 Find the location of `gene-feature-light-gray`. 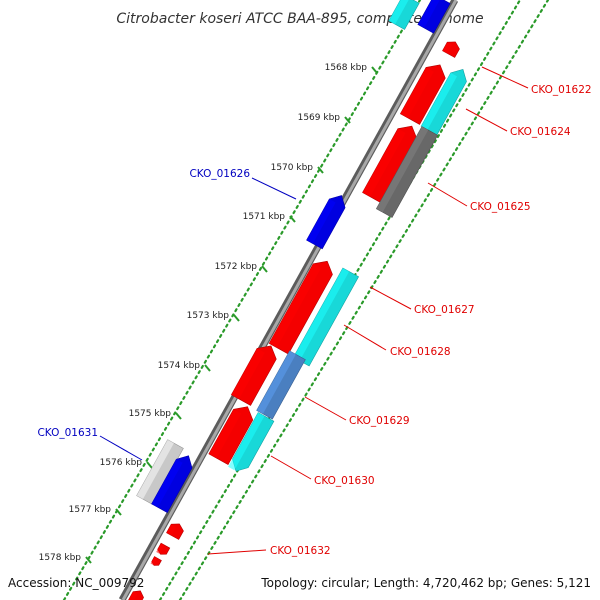

gene-feature-light-gray is located at coordinates (160, 472).